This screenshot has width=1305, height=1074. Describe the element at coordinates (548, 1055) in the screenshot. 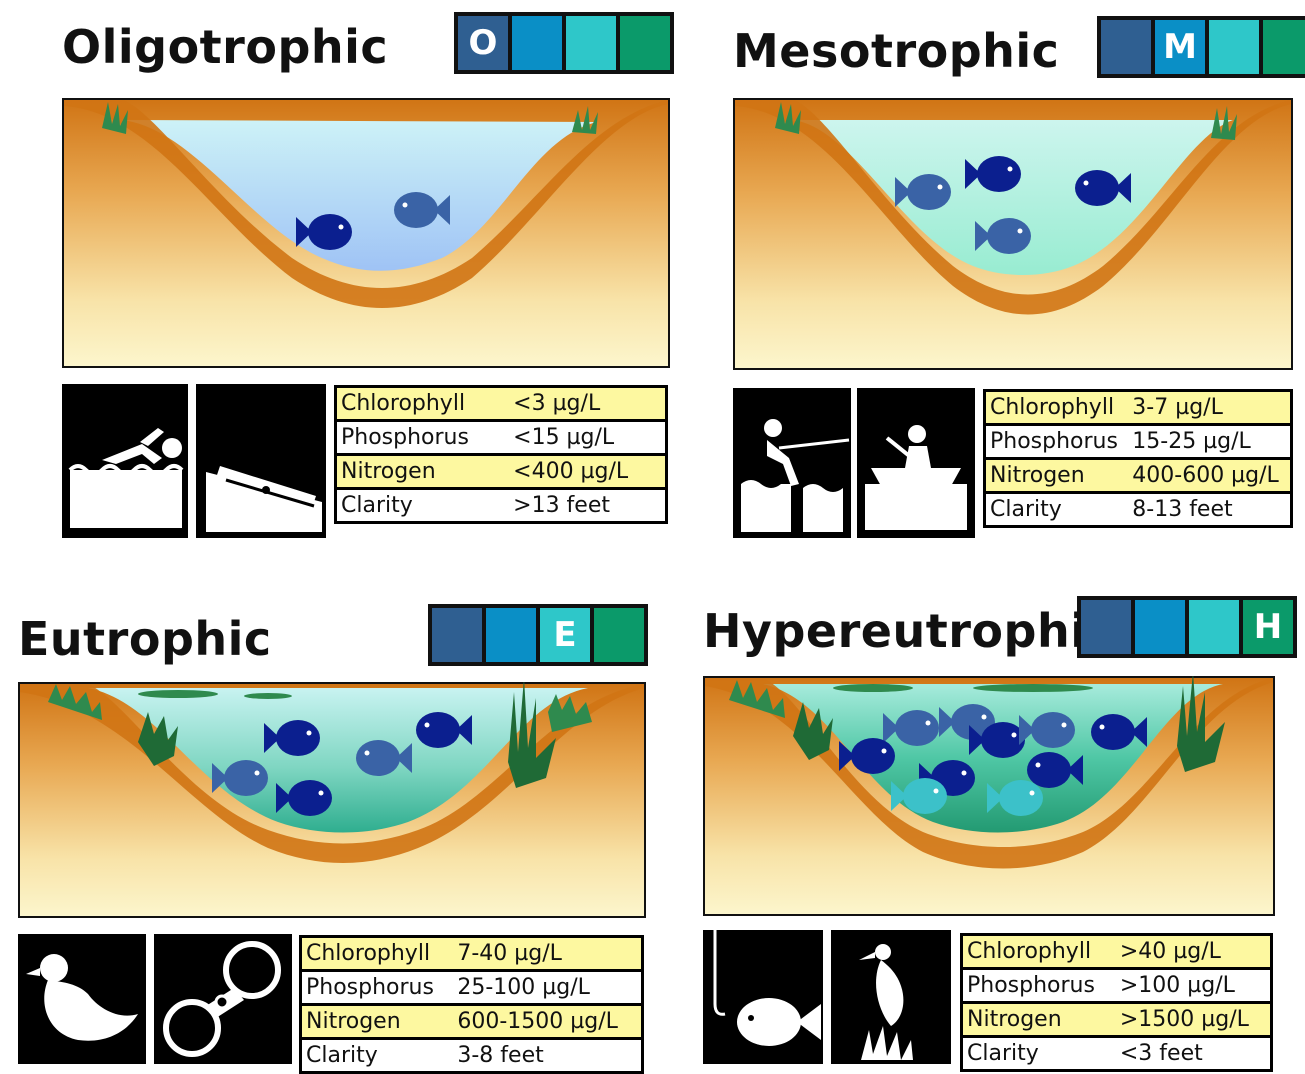

I see `stat-value: 3-8 feet` at that location.